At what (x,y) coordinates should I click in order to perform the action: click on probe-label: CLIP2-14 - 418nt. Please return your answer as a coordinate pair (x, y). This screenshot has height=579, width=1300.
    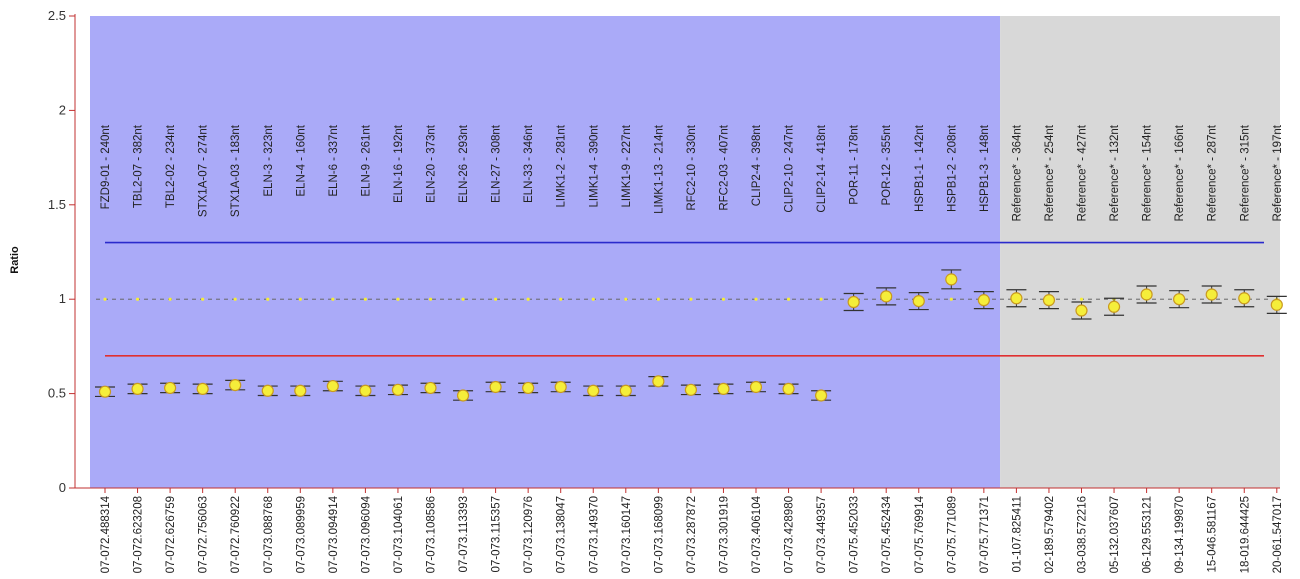
    Looking at the image, I should click on (822, 168).